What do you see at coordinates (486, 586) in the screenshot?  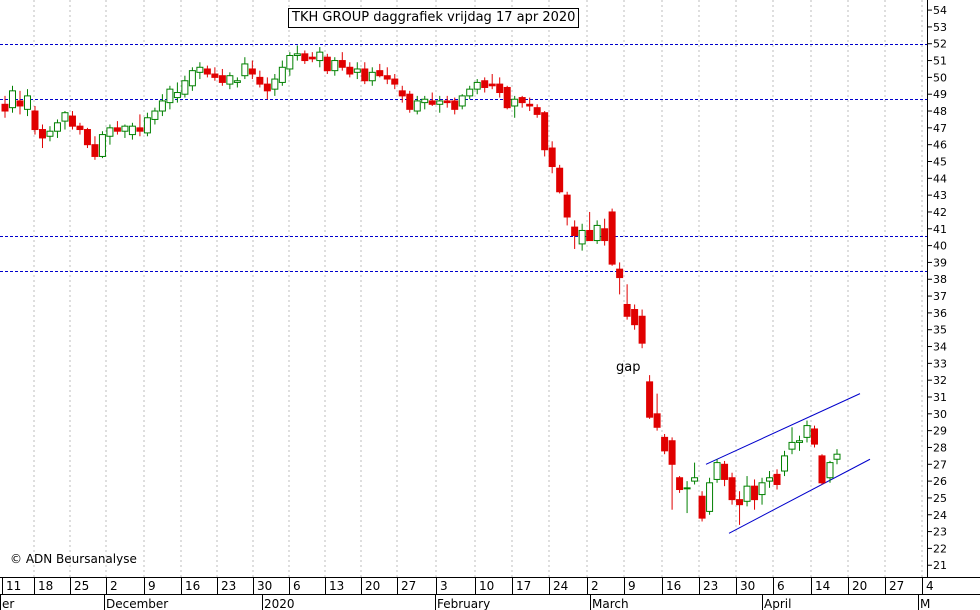 I see `x-tick-label-13: 10` at bounding box center [486, 586].